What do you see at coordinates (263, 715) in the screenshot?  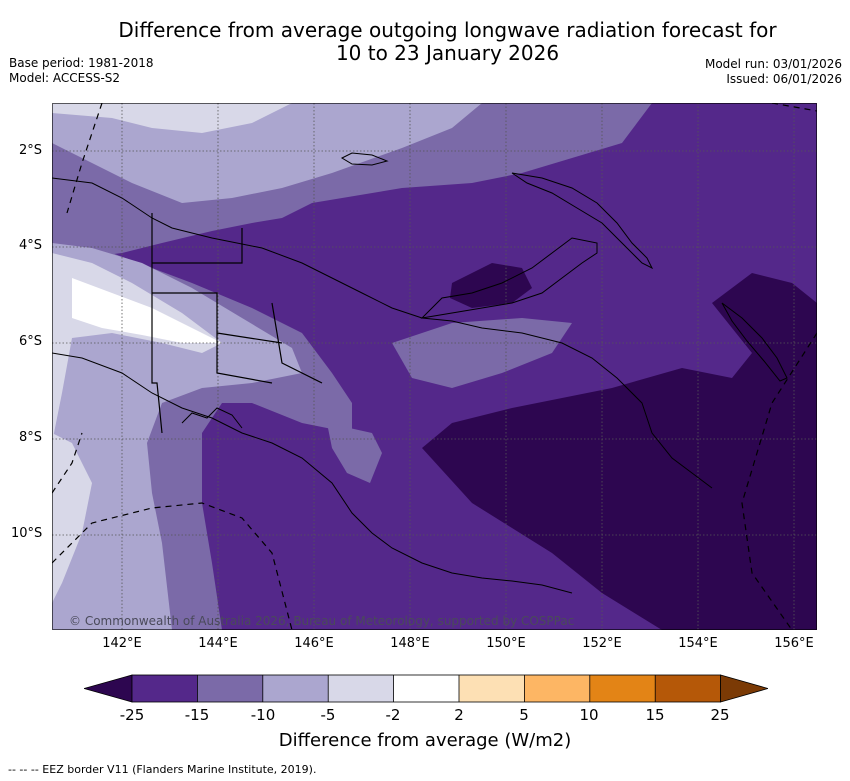 I see `colorbar-tick-minus10: -10` at bounding box center [263, 715].